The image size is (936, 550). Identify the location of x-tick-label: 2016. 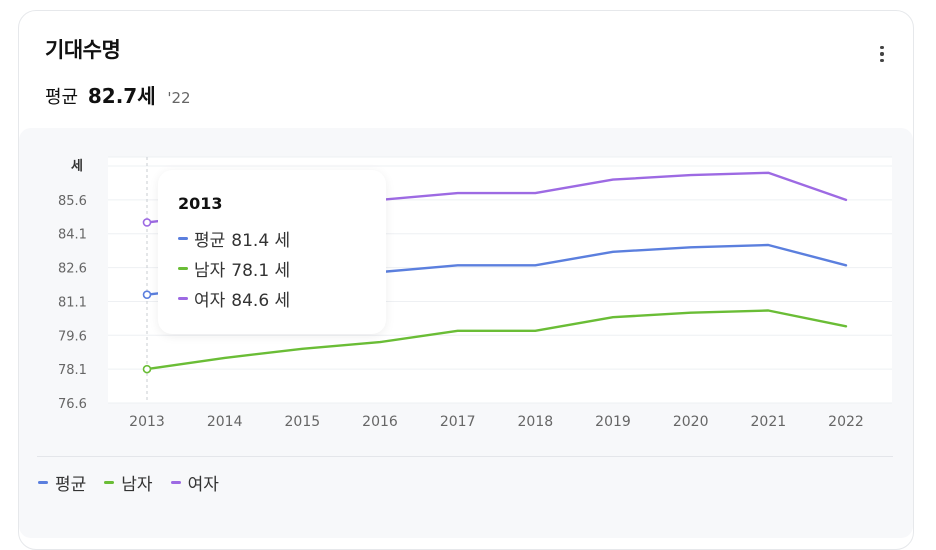
(380, 422).